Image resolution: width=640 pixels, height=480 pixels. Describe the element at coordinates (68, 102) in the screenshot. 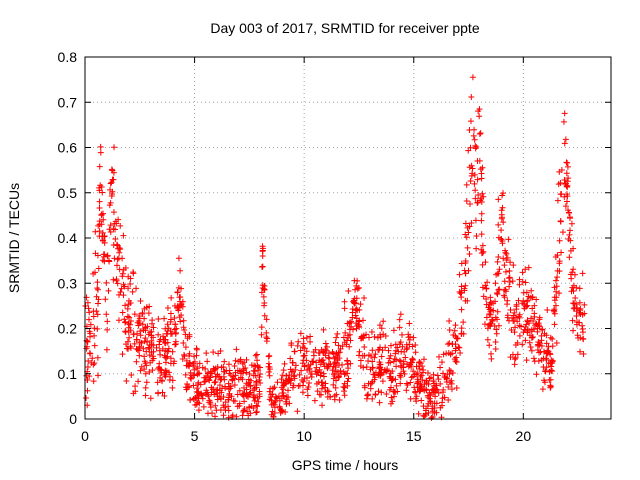

I see `y-tick-label: 0.7` at that location.